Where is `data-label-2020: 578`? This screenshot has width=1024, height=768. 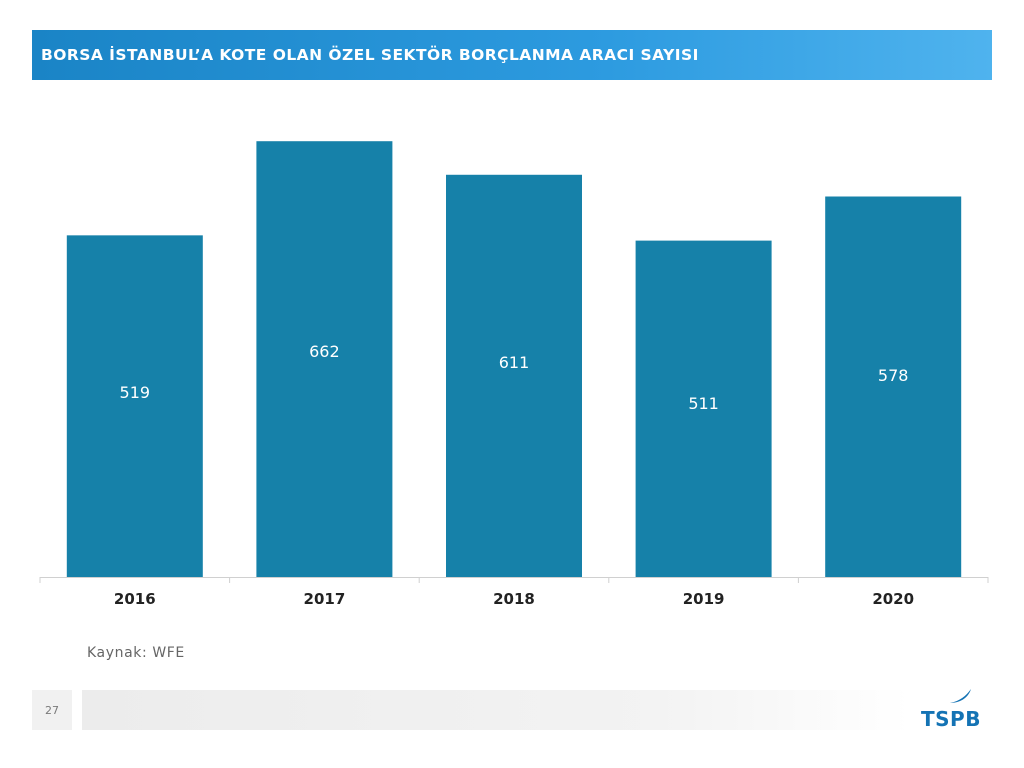
data-label-2020: 578 is located at coordinates (893, 375).